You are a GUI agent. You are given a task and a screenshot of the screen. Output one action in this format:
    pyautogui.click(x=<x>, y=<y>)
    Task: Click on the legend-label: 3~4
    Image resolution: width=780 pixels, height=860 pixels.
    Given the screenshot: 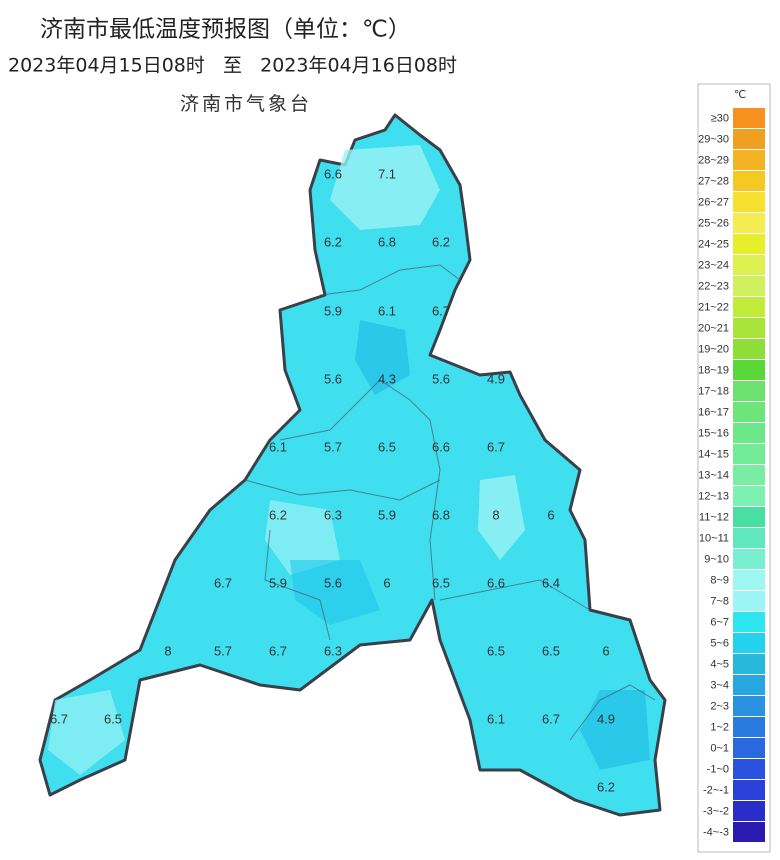 What is the action you would take?
    pyautogui.click(x=719, y=685)
    